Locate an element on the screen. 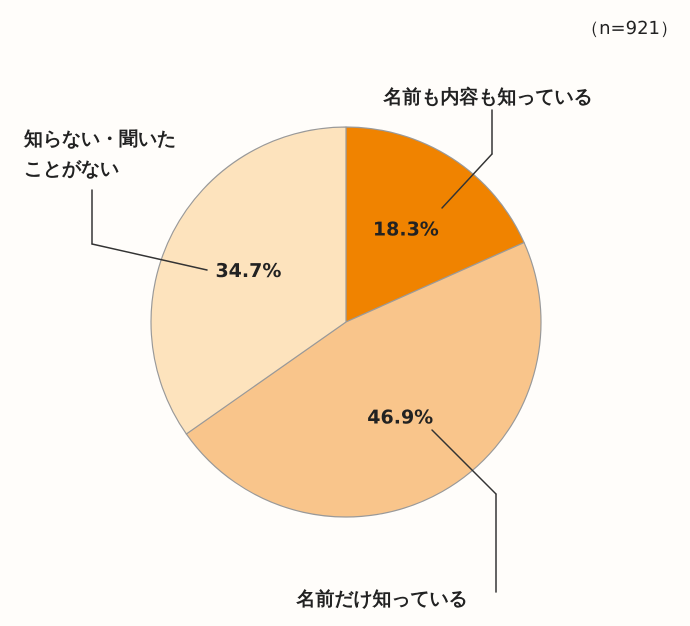 The width and height of the screenshot is (690, 626). text: （n=921） is located at coordinates (629, 28).